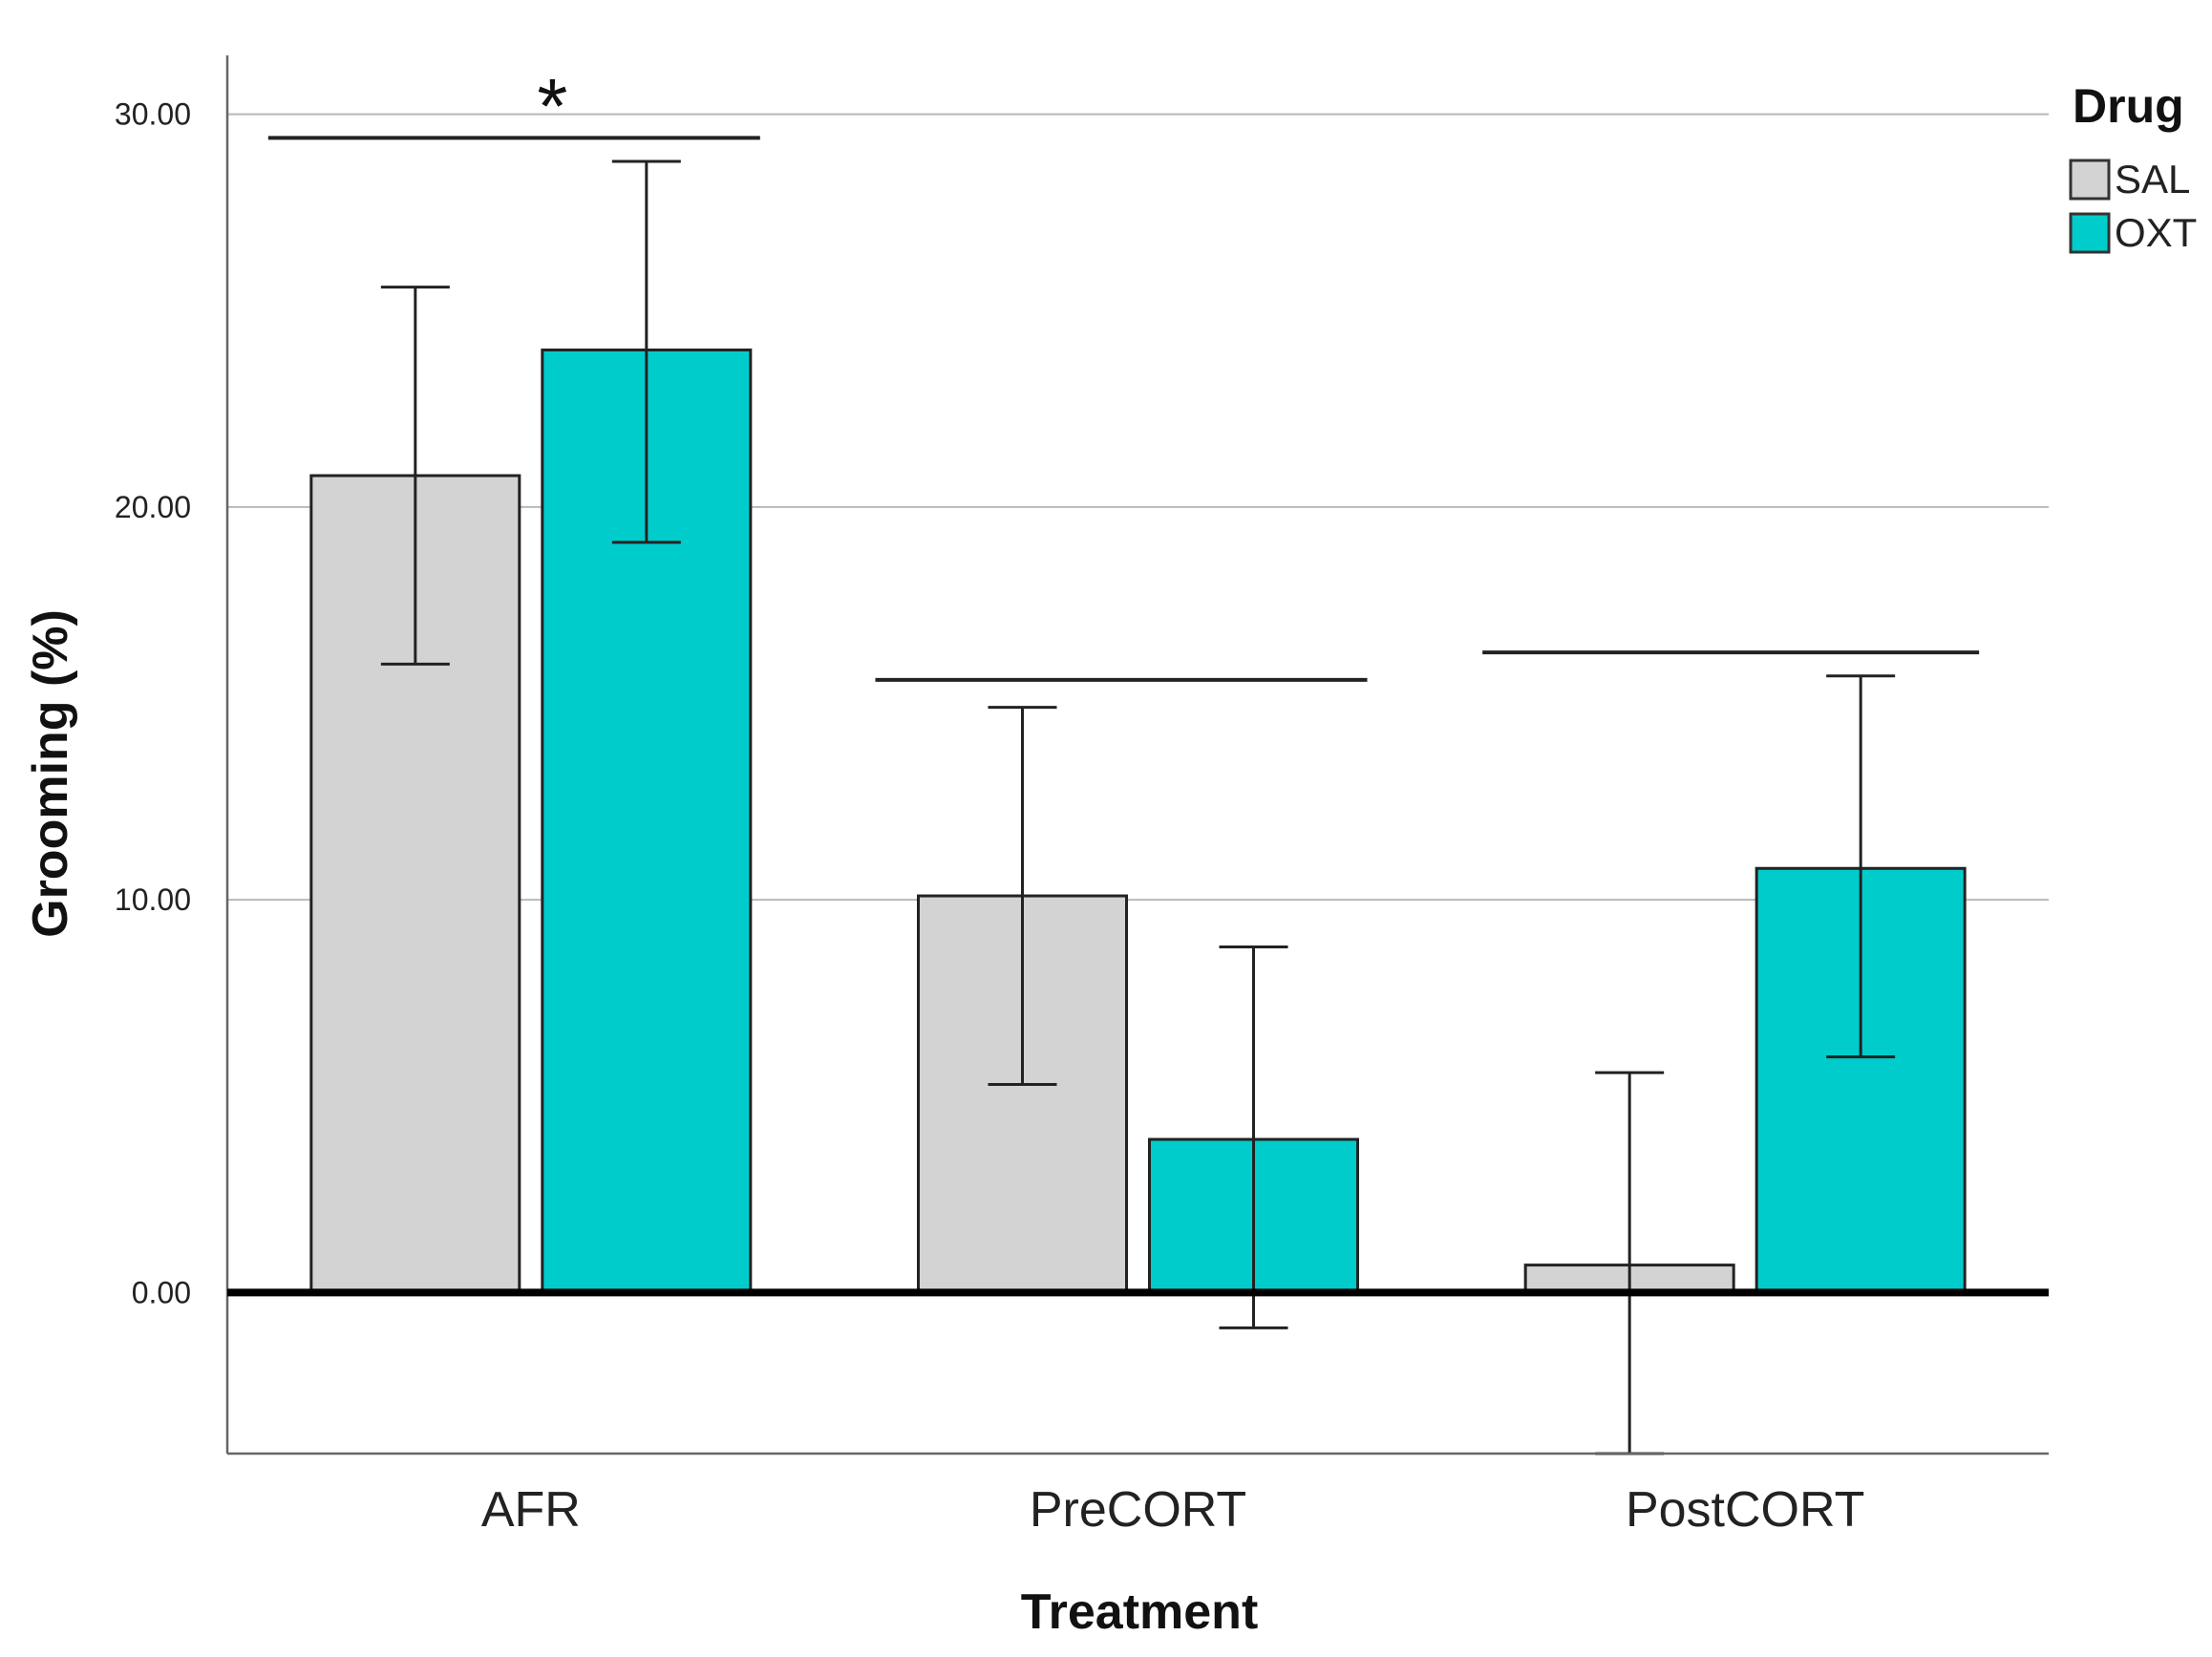  What do you see at coordinates (1140, 1612) in the screenshot?
I see `x-axis-title: Treatment` at bounding box center [1140, 1612].